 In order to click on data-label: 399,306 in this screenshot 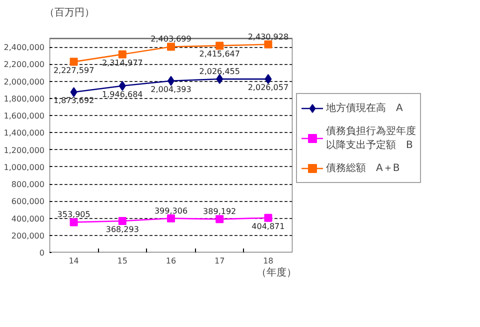, I will do `click(171, 211)`.